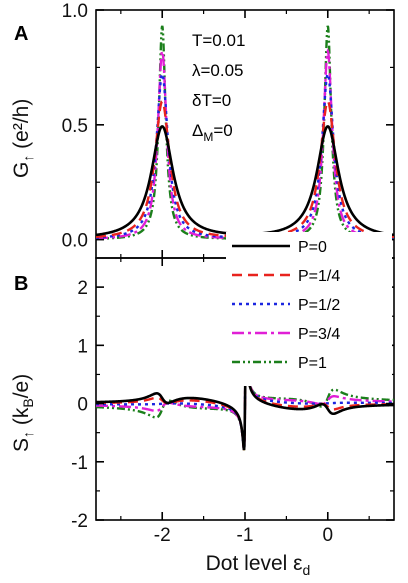  I want to click on annotation-delta-m: ΔM=0, so click(212, 132).